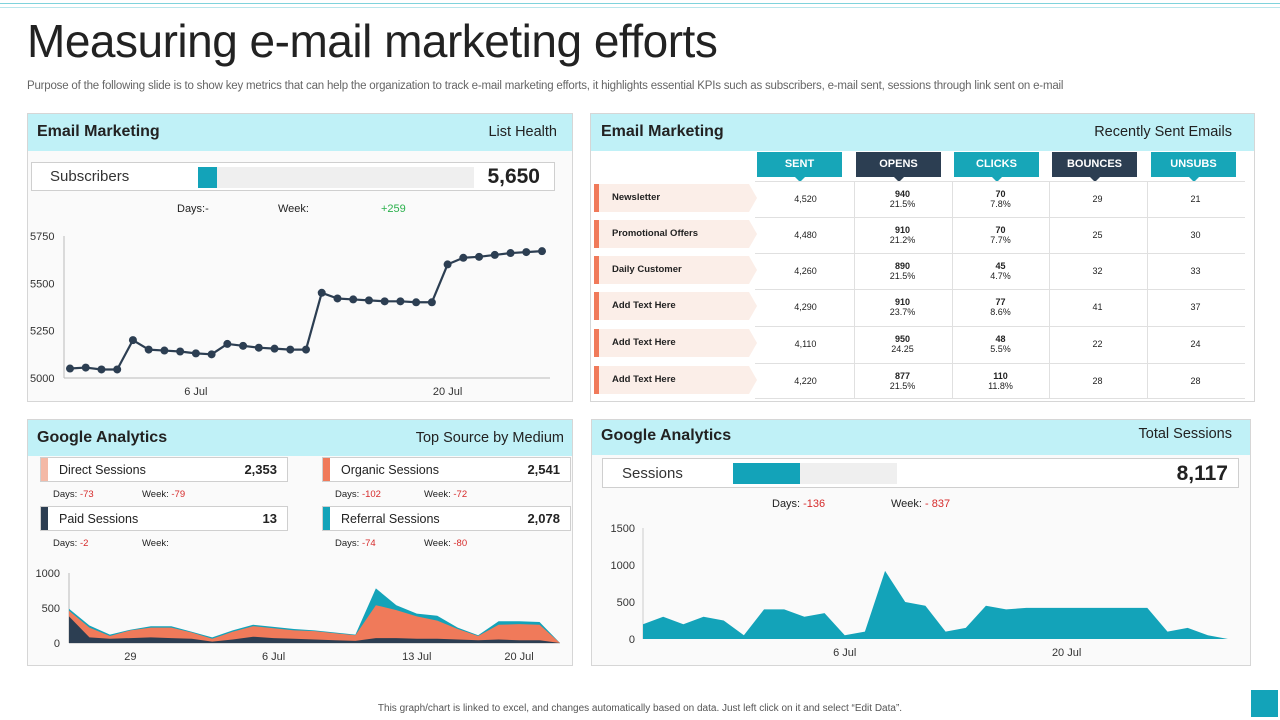 Image resolution: width=1280 pixels, height=720 pixels. Describe the element at coordinates (48, 574) in the screenshot. I see `y-tick-label: 1000` at that location.